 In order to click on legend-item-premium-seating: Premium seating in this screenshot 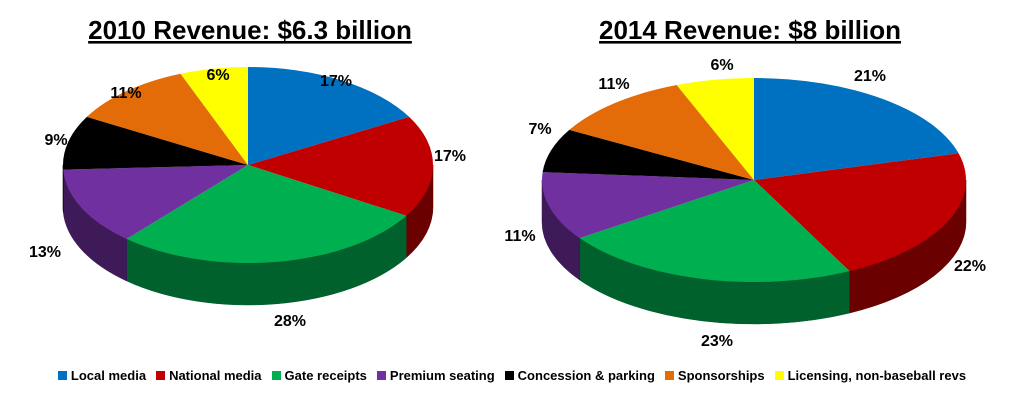, I will do `click(435, 375)`.